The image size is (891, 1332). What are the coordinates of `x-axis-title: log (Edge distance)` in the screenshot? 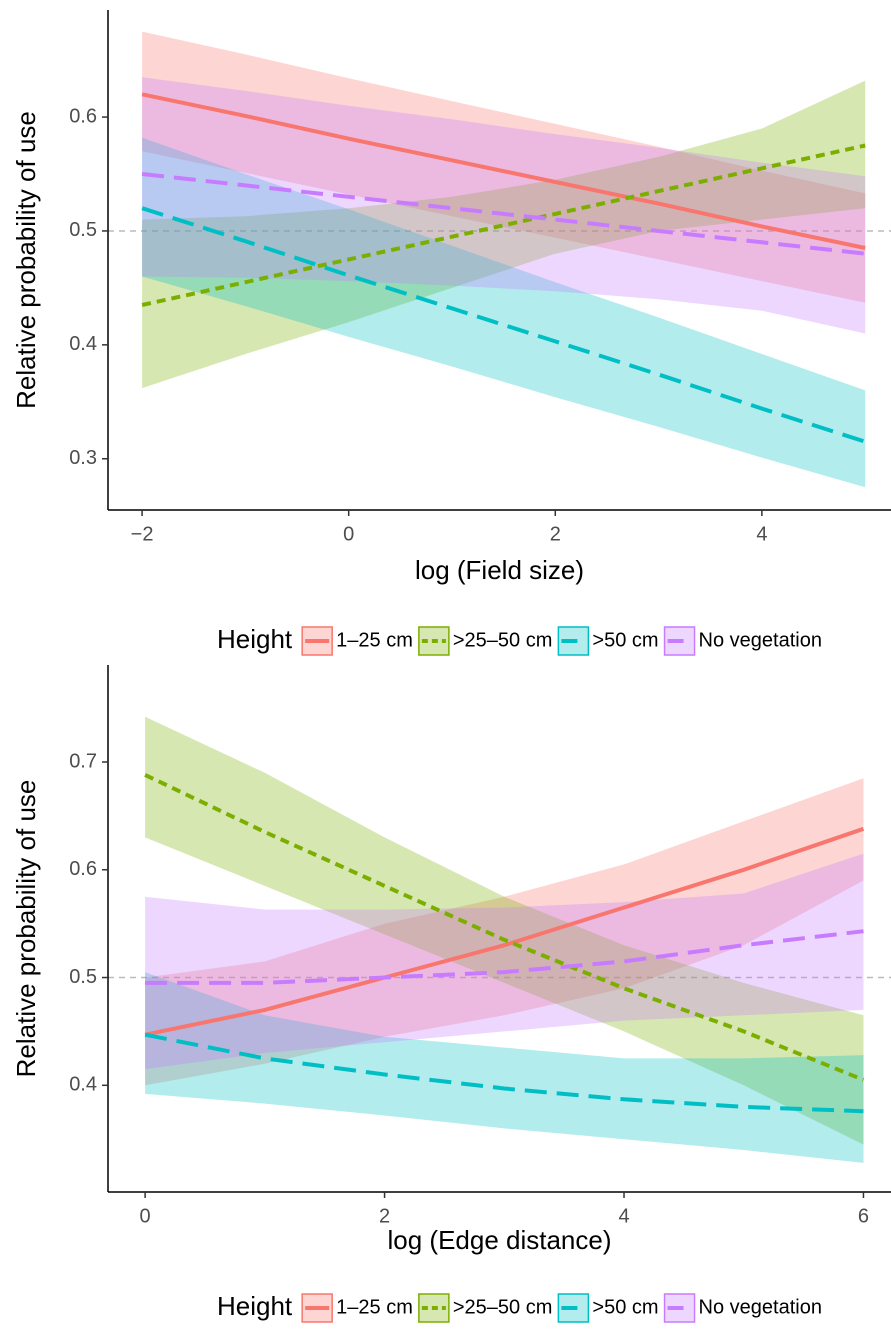 It's located at (499, 1240).